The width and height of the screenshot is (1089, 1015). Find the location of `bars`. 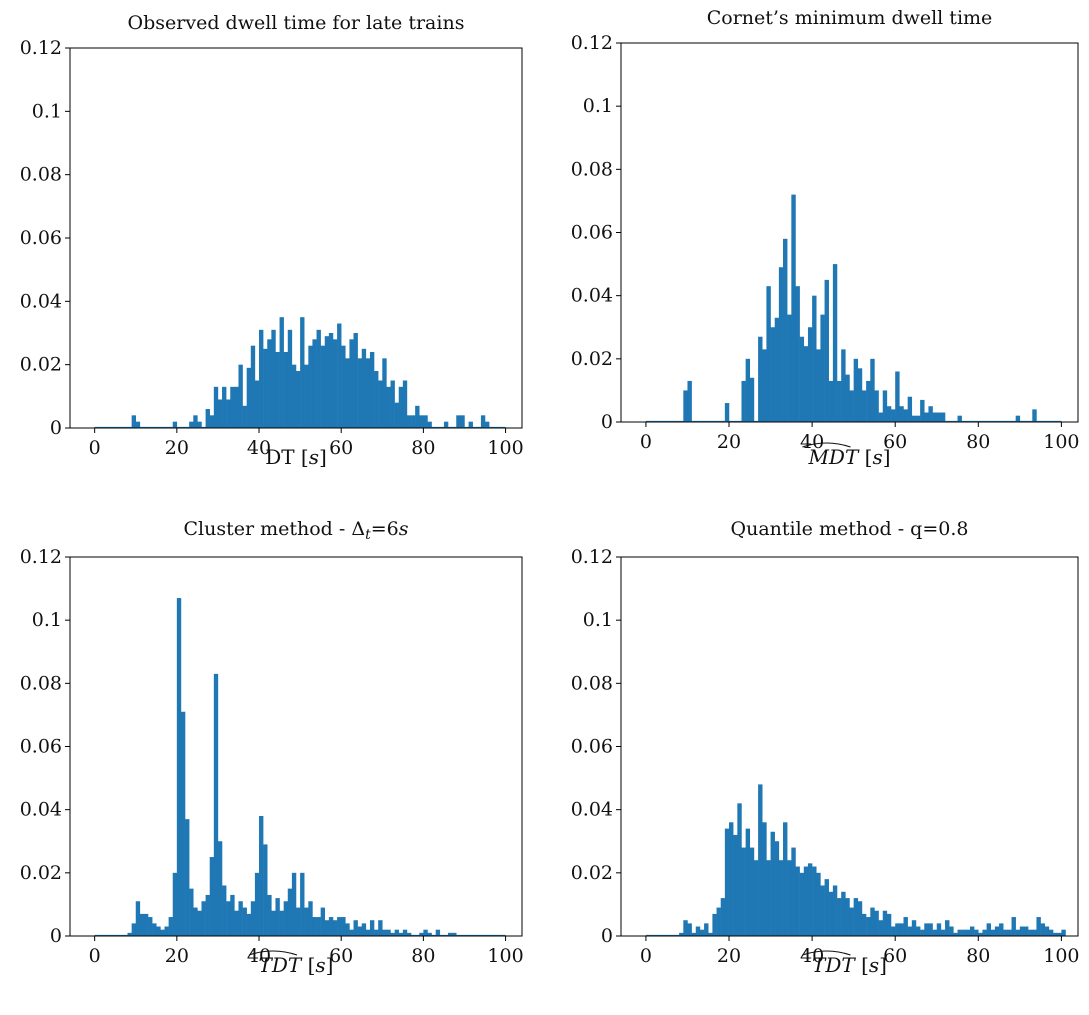

bars is located at coordinates (292, 767).